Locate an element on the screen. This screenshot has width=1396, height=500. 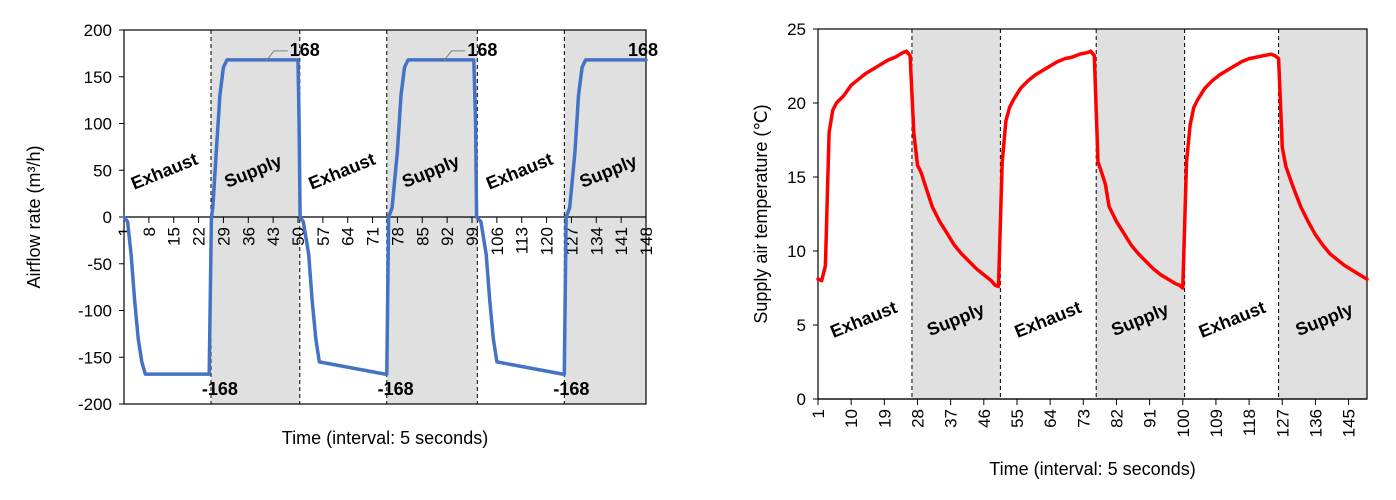
x-tick-label: 57 is located at coordinates (323, 236).